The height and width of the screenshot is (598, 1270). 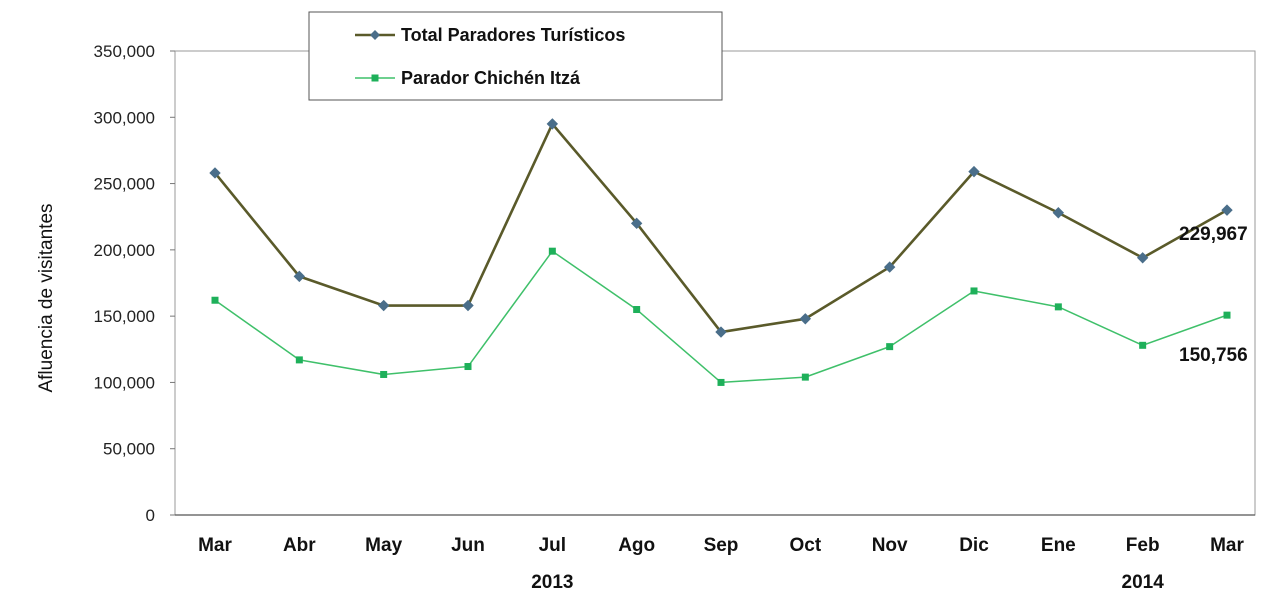 I want to click on x-tick-label: Feb, so click(x=1143, y=545).